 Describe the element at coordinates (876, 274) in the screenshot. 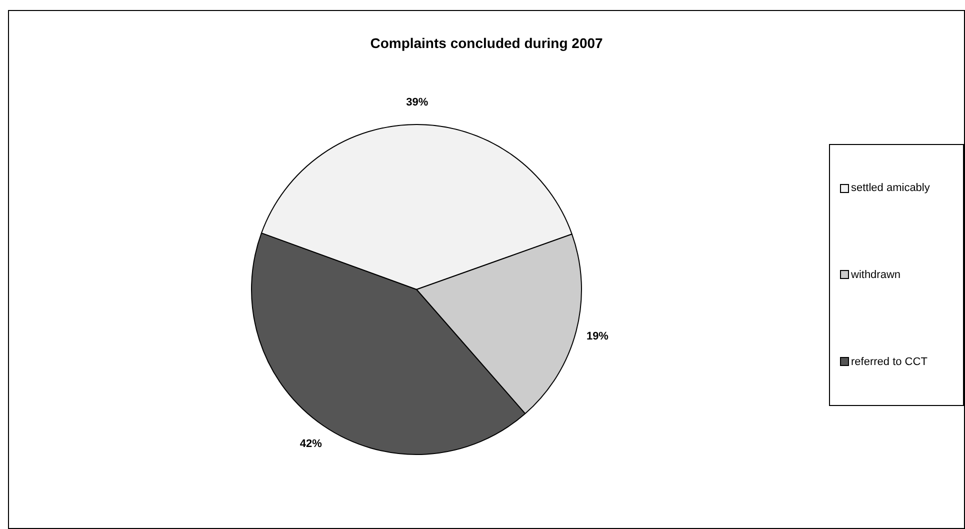

I see `legend-label: withdrawn` at that location.